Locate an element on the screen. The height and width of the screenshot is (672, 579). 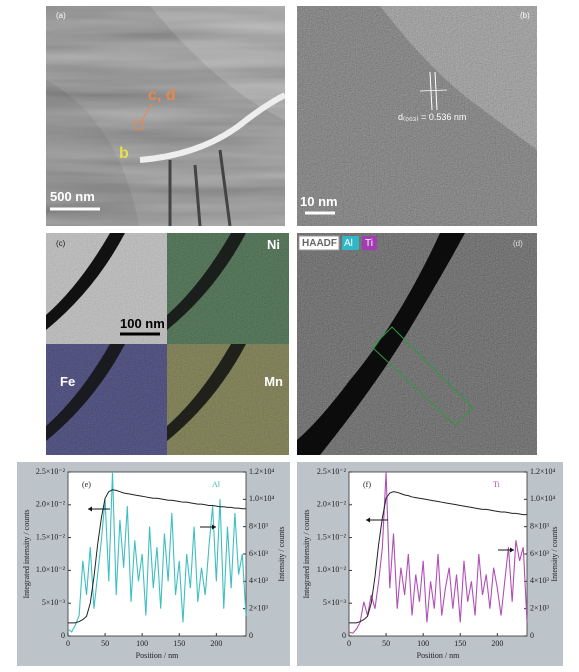
panel-label: (a) is located at coordinates (61, 15).